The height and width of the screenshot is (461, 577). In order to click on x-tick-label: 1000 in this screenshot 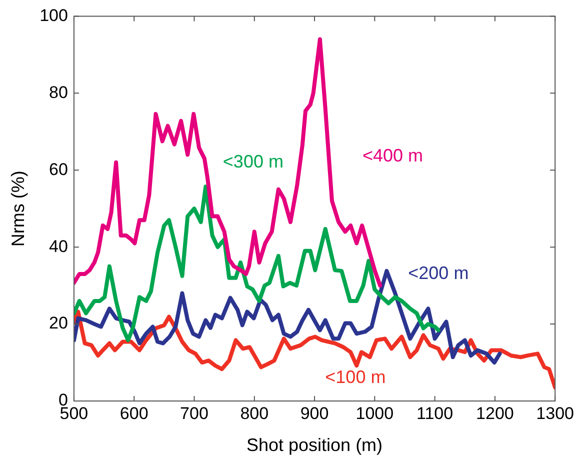, I will do `click(375, 413)`.